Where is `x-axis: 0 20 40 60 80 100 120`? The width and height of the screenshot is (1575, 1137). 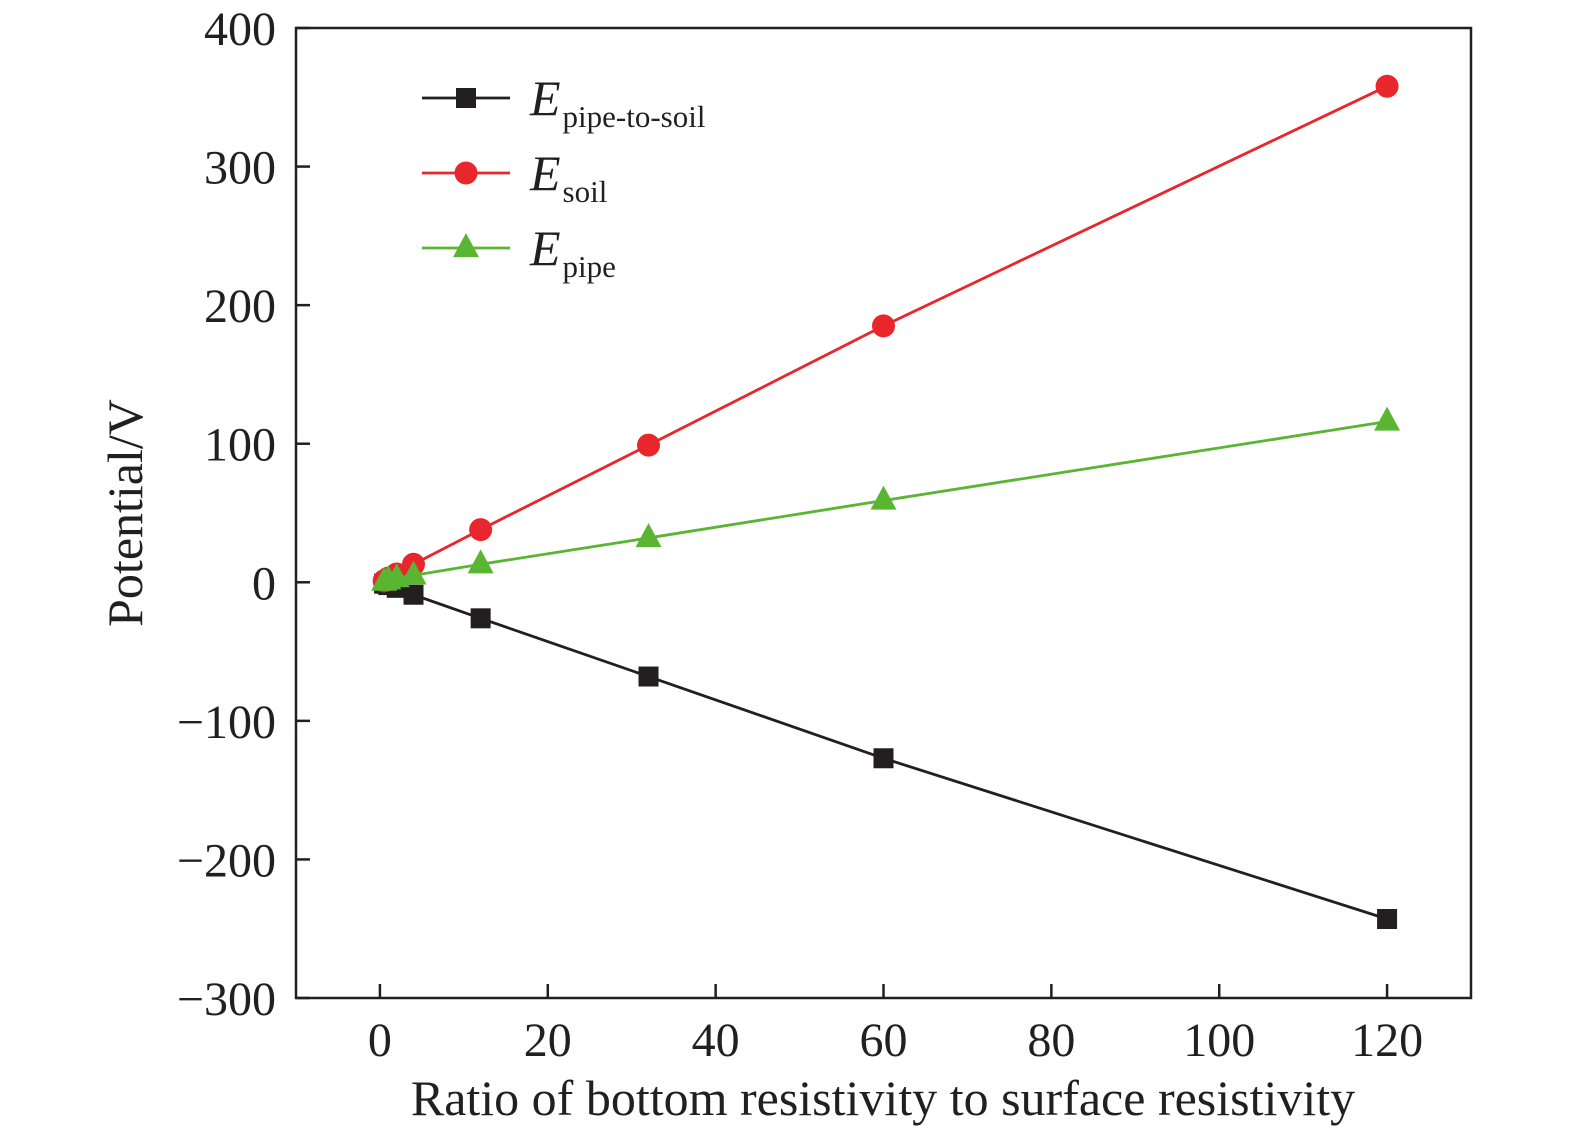 x-axis: 0 20 40 60 80 100 120 is located at coordinates (895, 1025).